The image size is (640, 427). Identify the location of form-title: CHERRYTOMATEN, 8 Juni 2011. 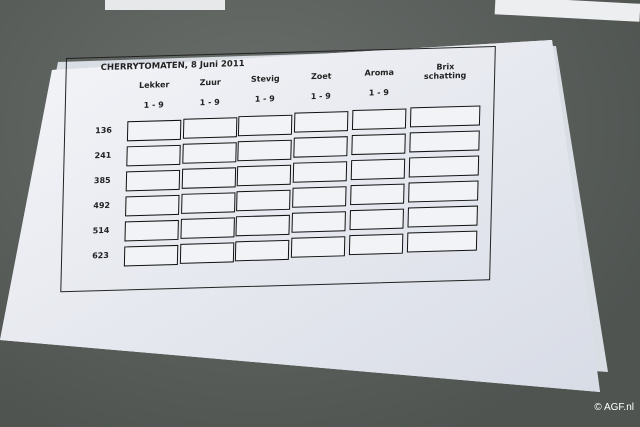
(172, 66).